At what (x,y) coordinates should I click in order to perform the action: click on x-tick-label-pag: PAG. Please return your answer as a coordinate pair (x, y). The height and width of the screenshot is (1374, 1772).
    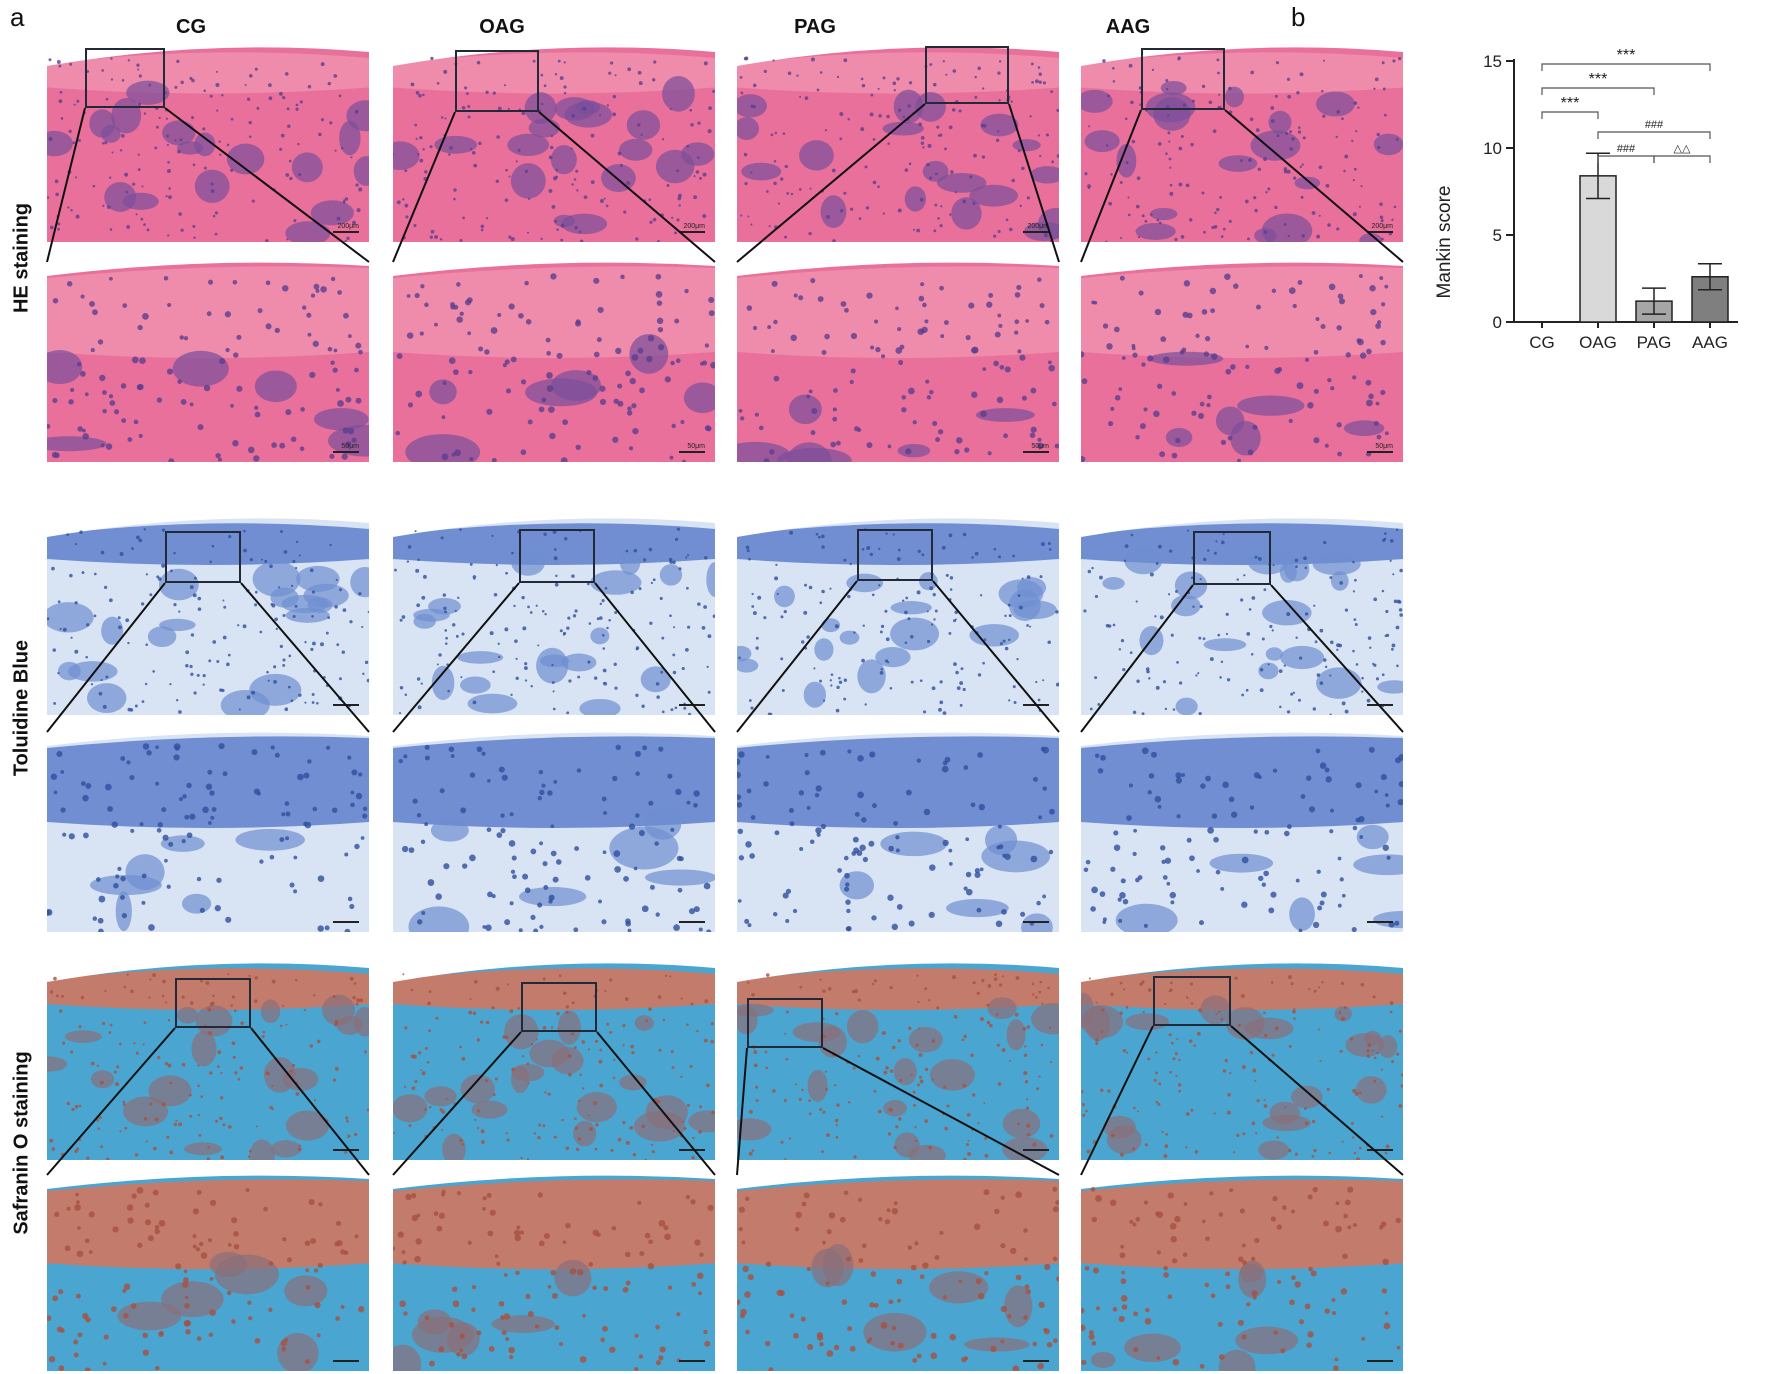
    Looking at the image, I should click on (1654, 342).